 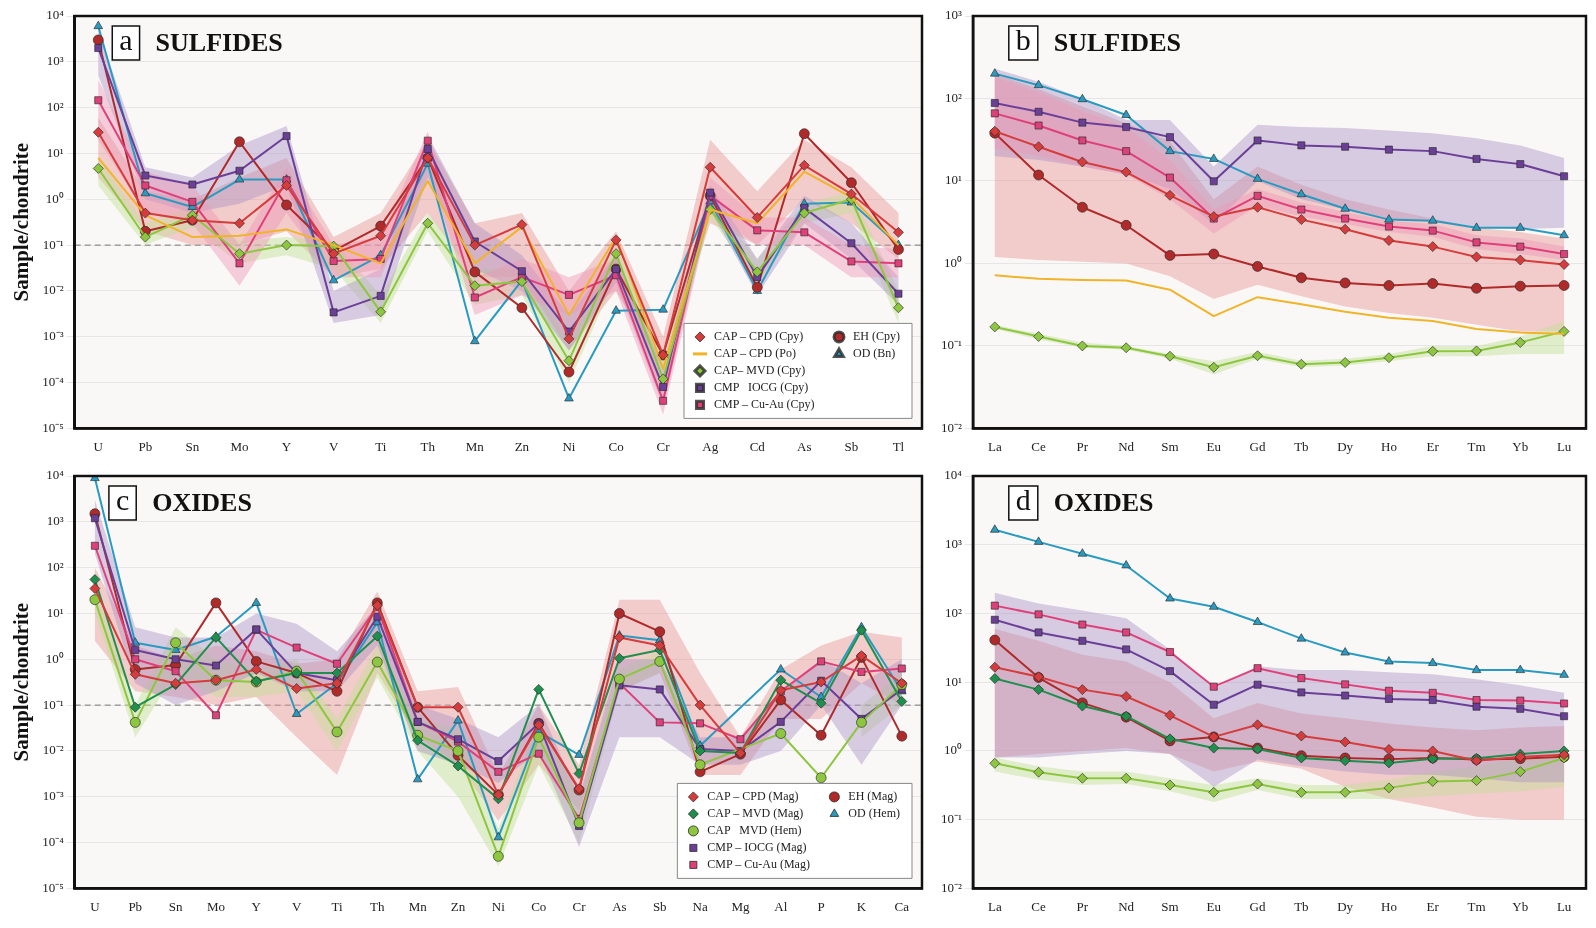 I want to click on legend-label: CAP – CPD (Mag), so click(x=753, y=796).